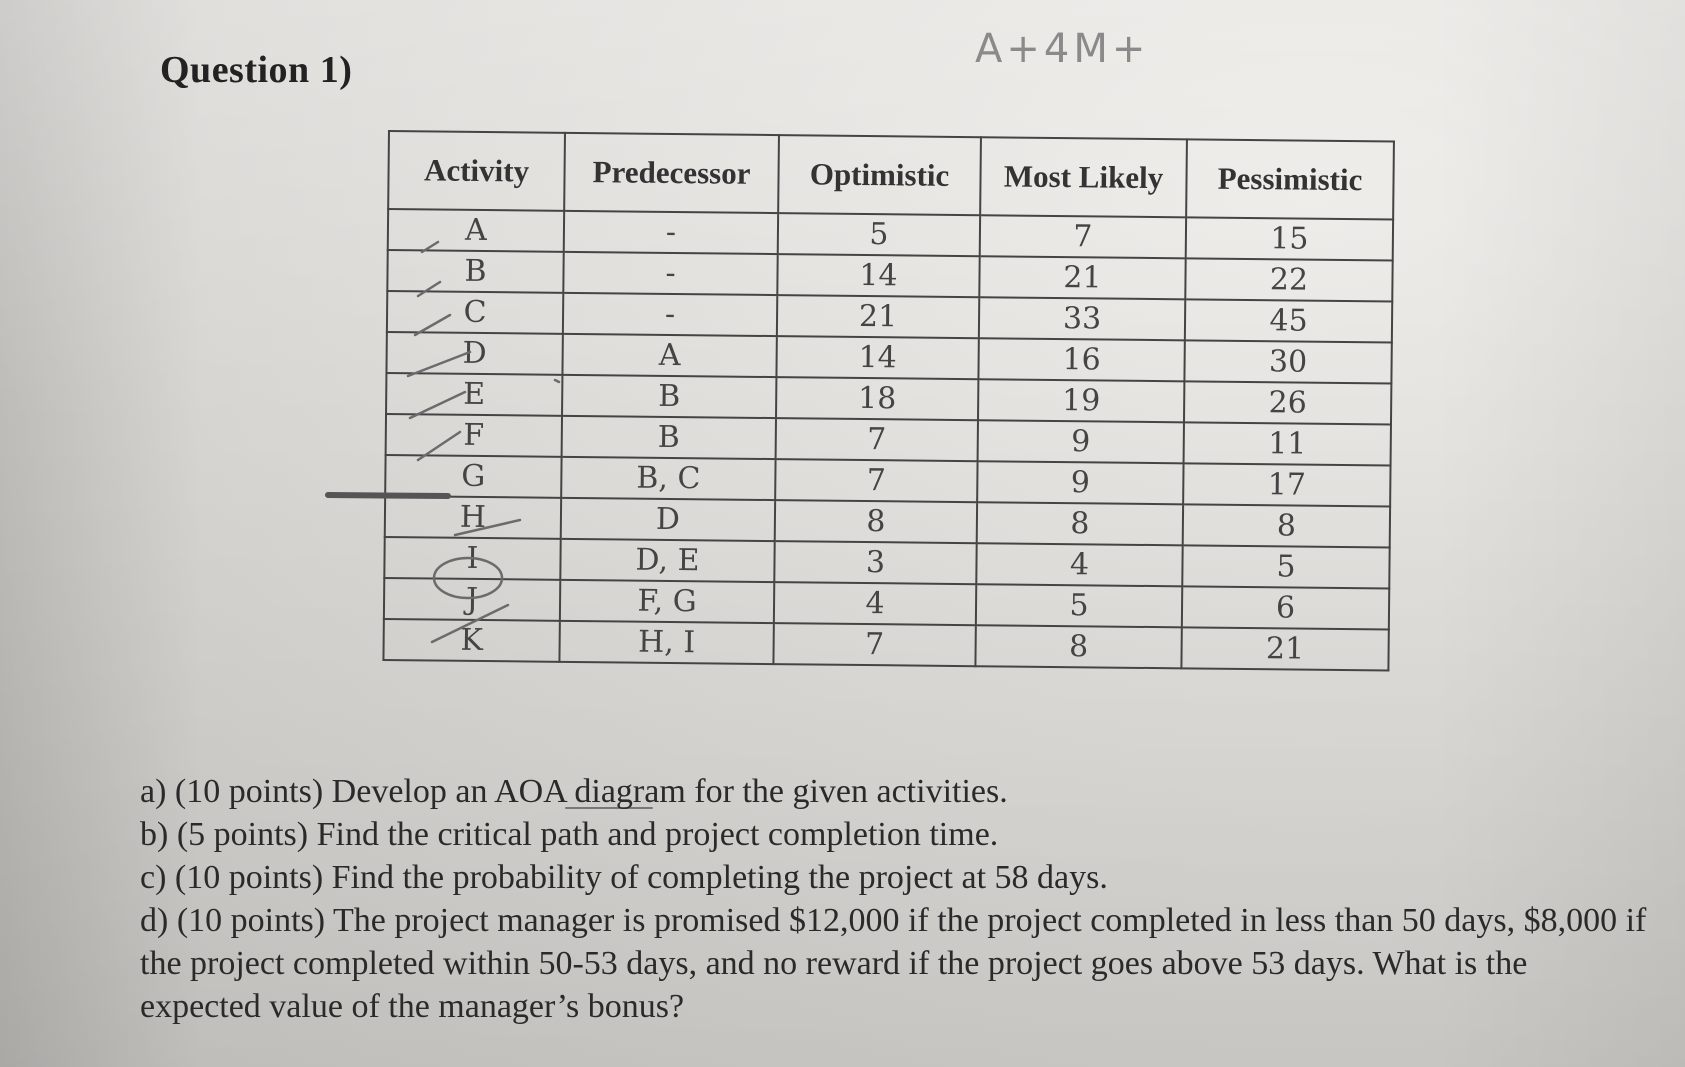 The width and height of the screenshot is (1685, 1067). Describe the element at coordinates (671, 173) in the screenshot. I see `header-predecessor: Predecessor` at that location.